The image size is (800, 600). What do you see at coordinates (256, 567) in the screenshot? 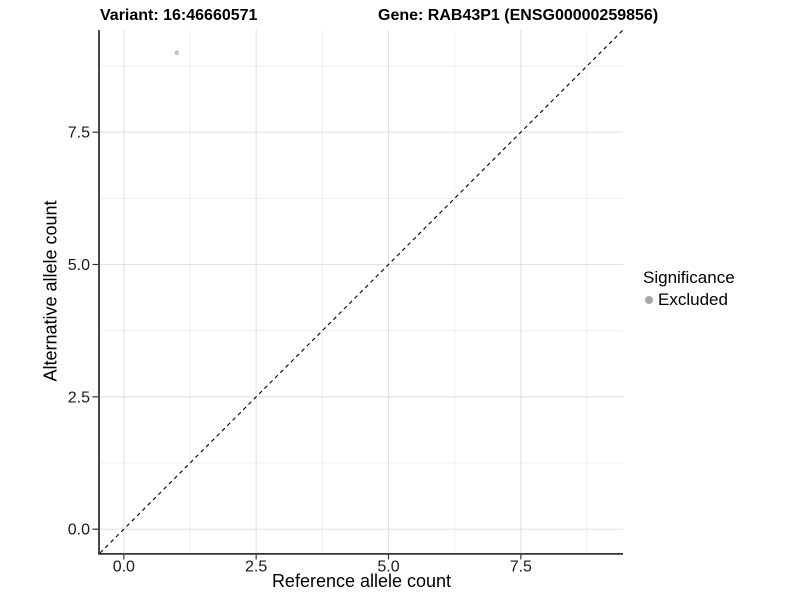
I see `x-tick-label: 2.5` at bounding box center [256, 567].